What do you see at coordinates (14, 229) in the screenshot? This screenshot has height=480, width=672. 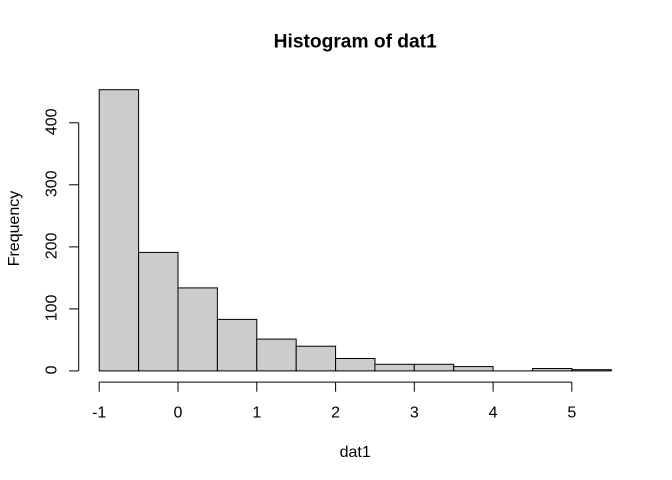 I see `svg-text: Frequency` at bounding box center [14, 229].